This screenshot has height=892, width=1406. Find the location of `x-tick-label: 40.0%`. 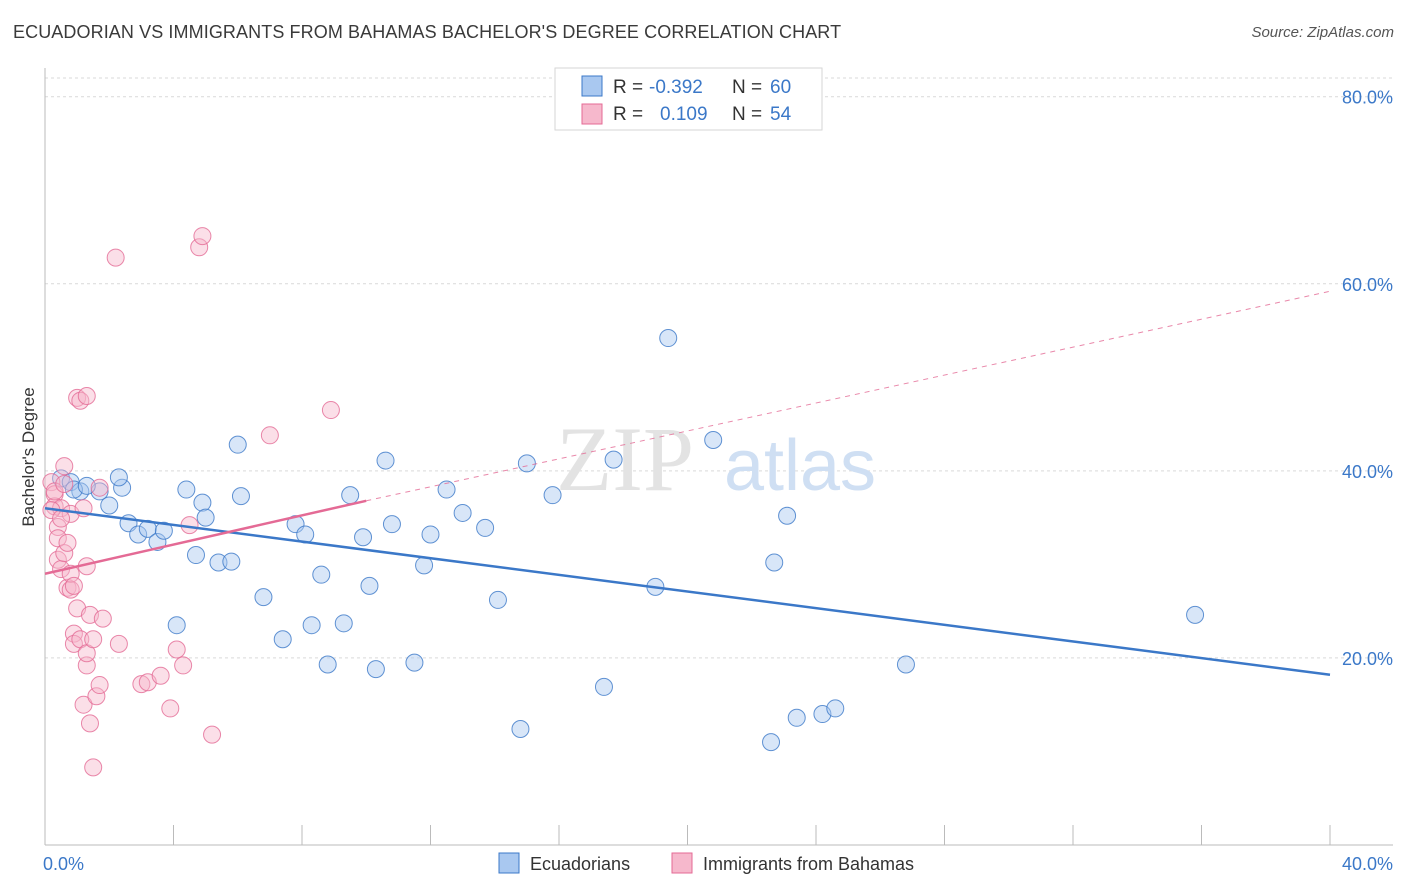

x-tick-label: 40.0% is located at coordinates (1367, 864).